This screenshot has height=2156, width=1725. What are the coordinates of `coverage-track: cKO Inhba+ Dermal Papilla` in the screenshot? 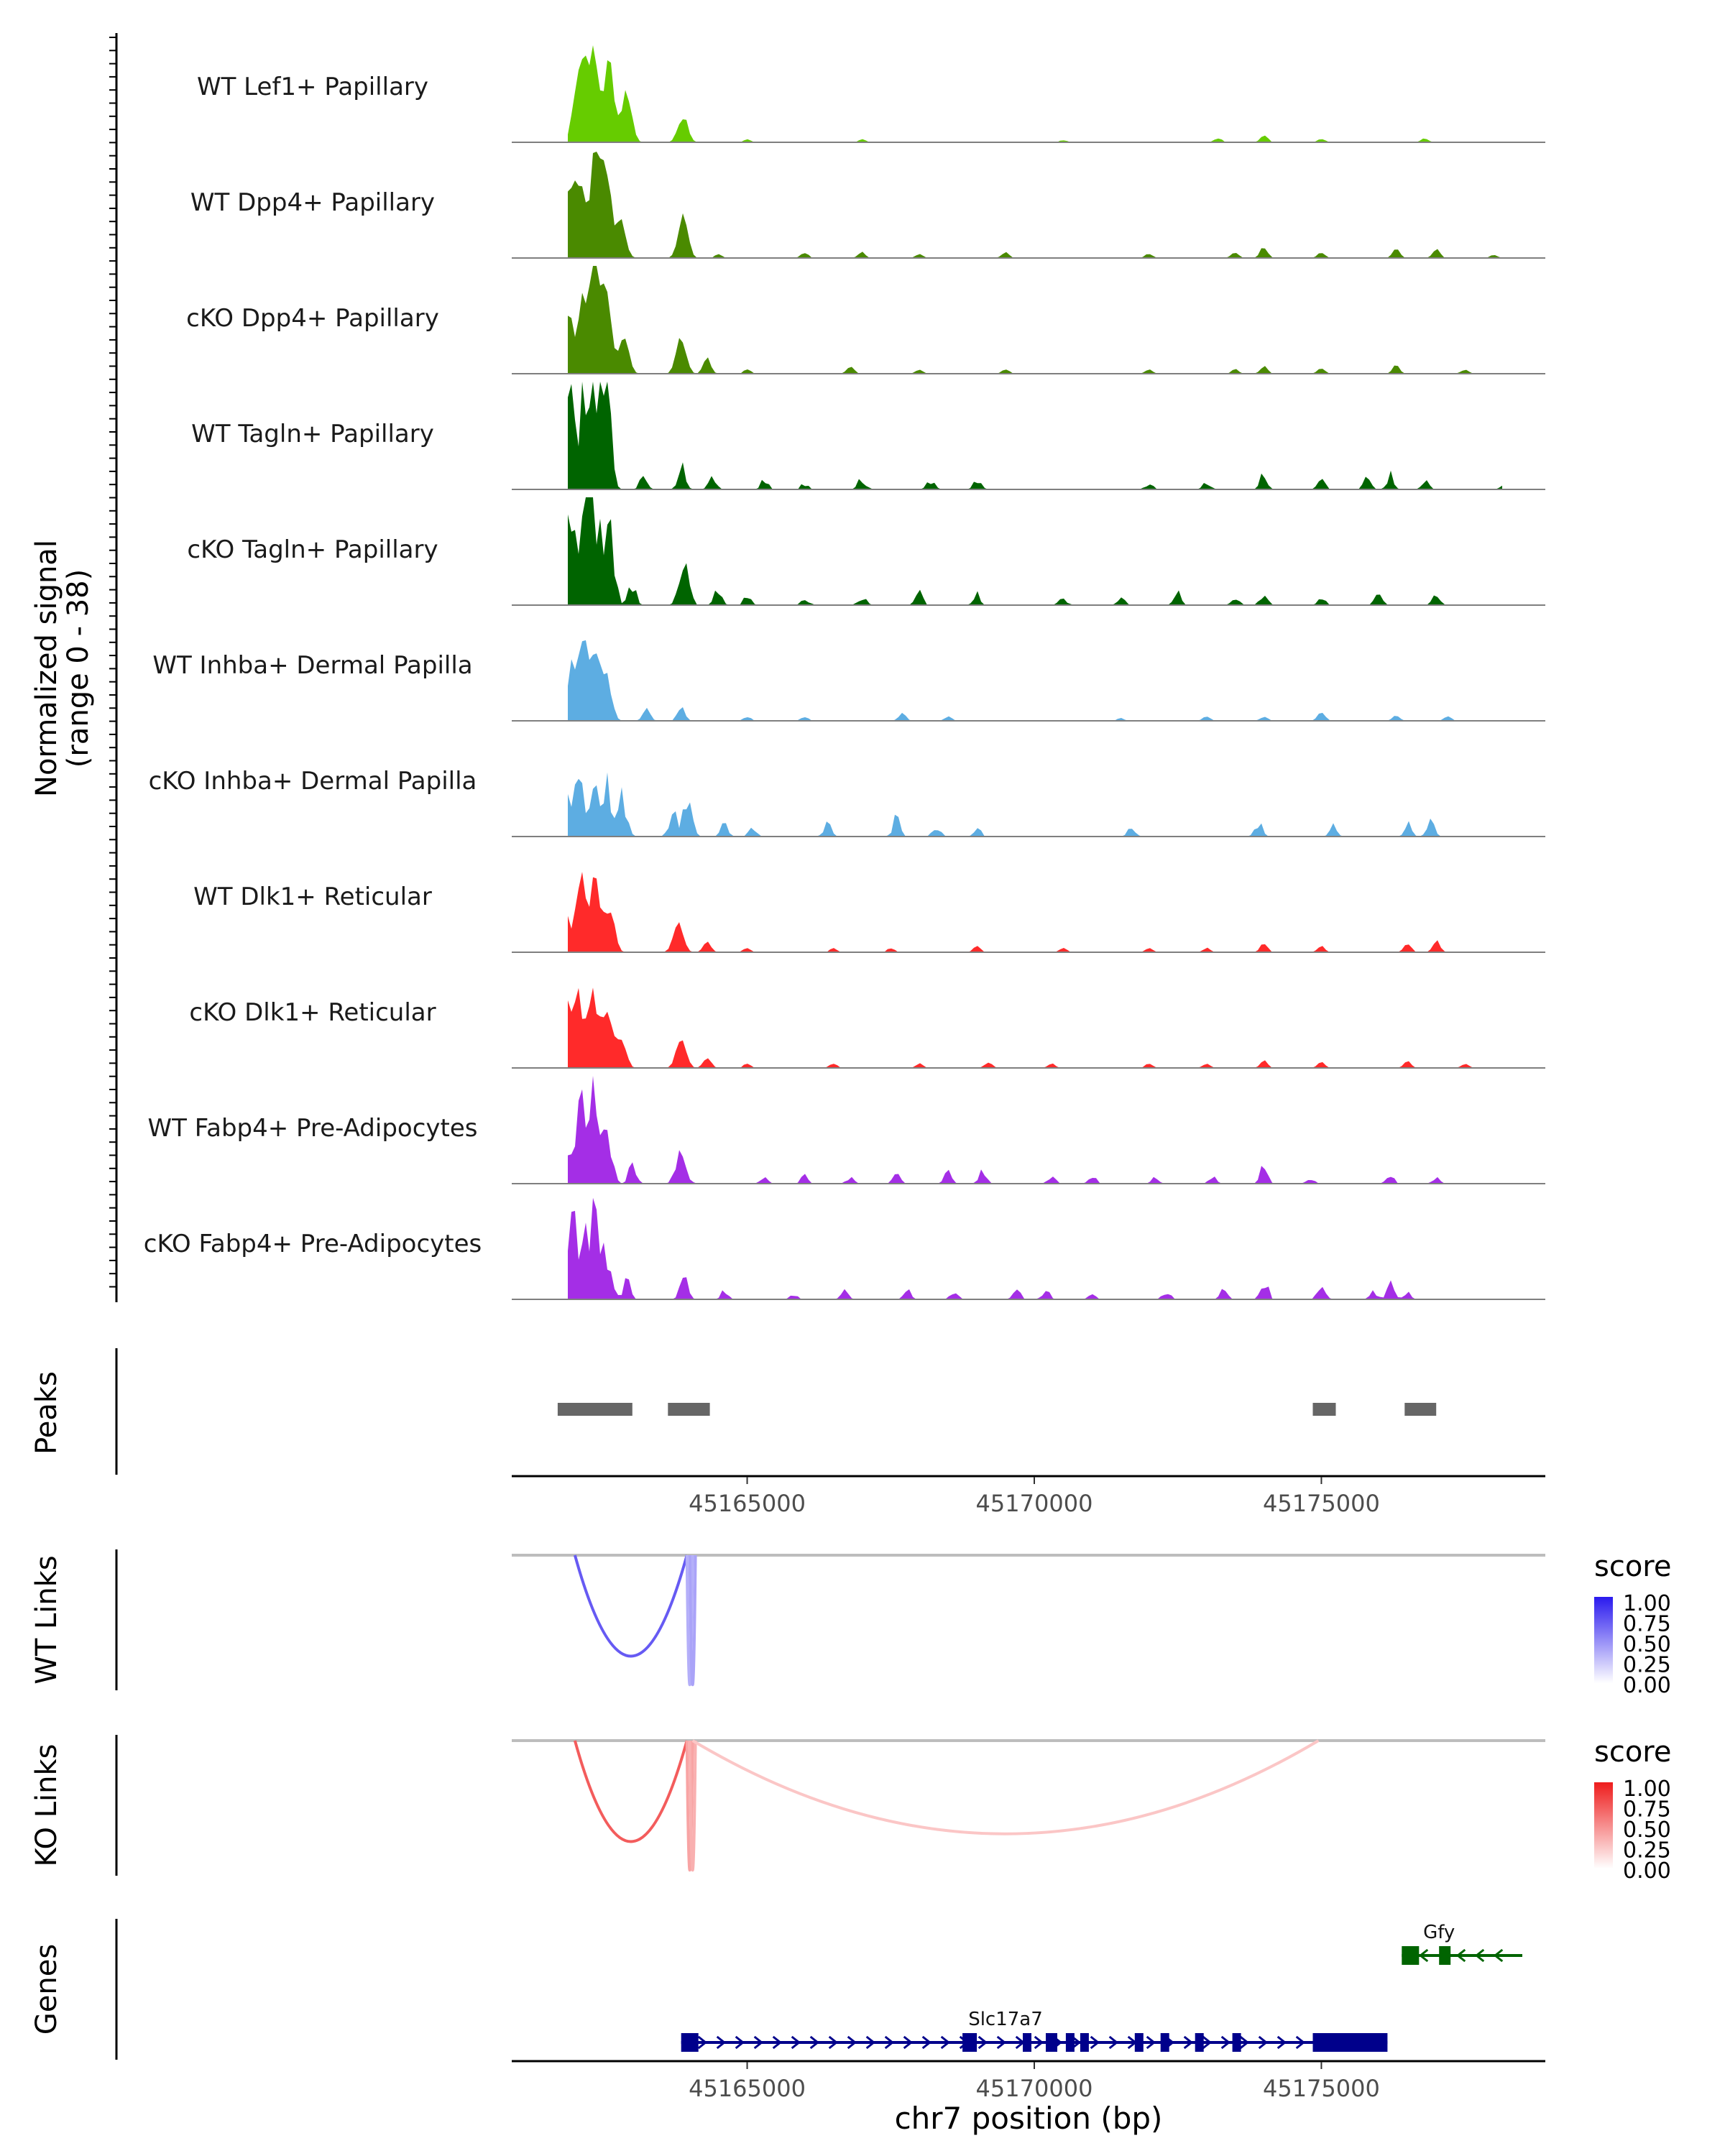 It's located at (847, 802).